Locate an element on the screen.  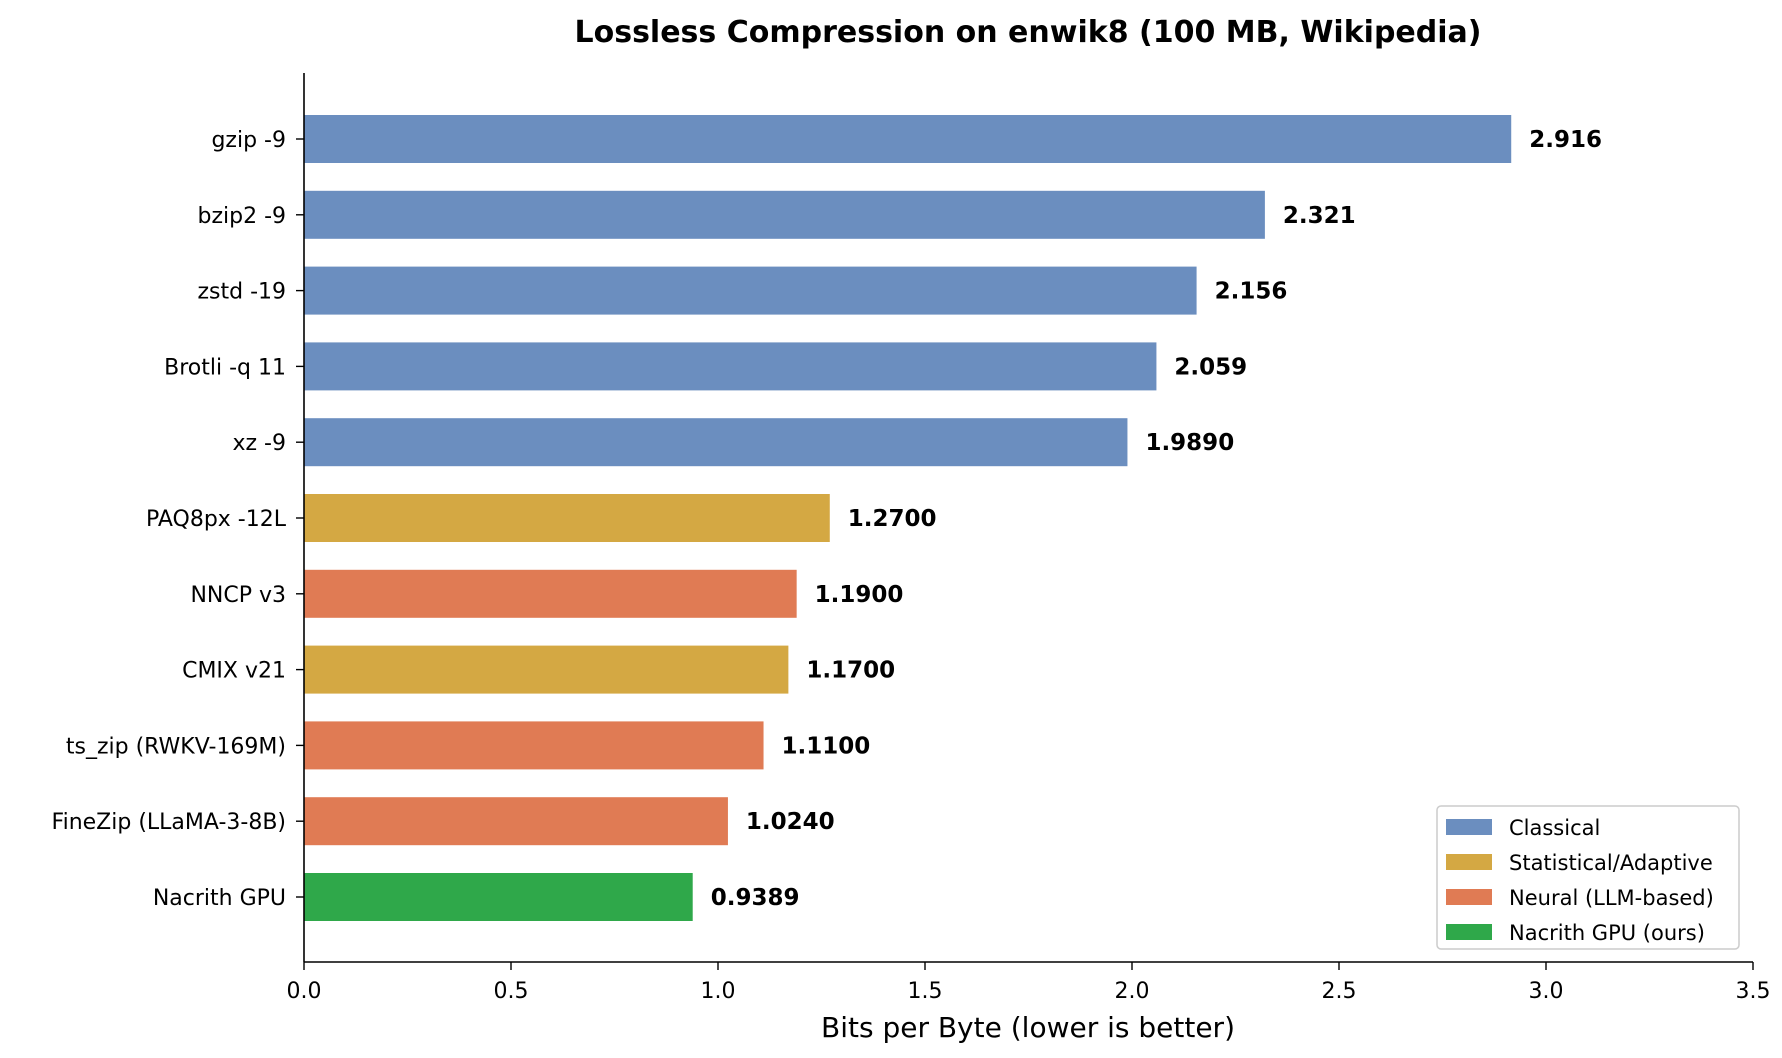
y-tick-label-2: zstd -19 is located at coordinates (241, 292).